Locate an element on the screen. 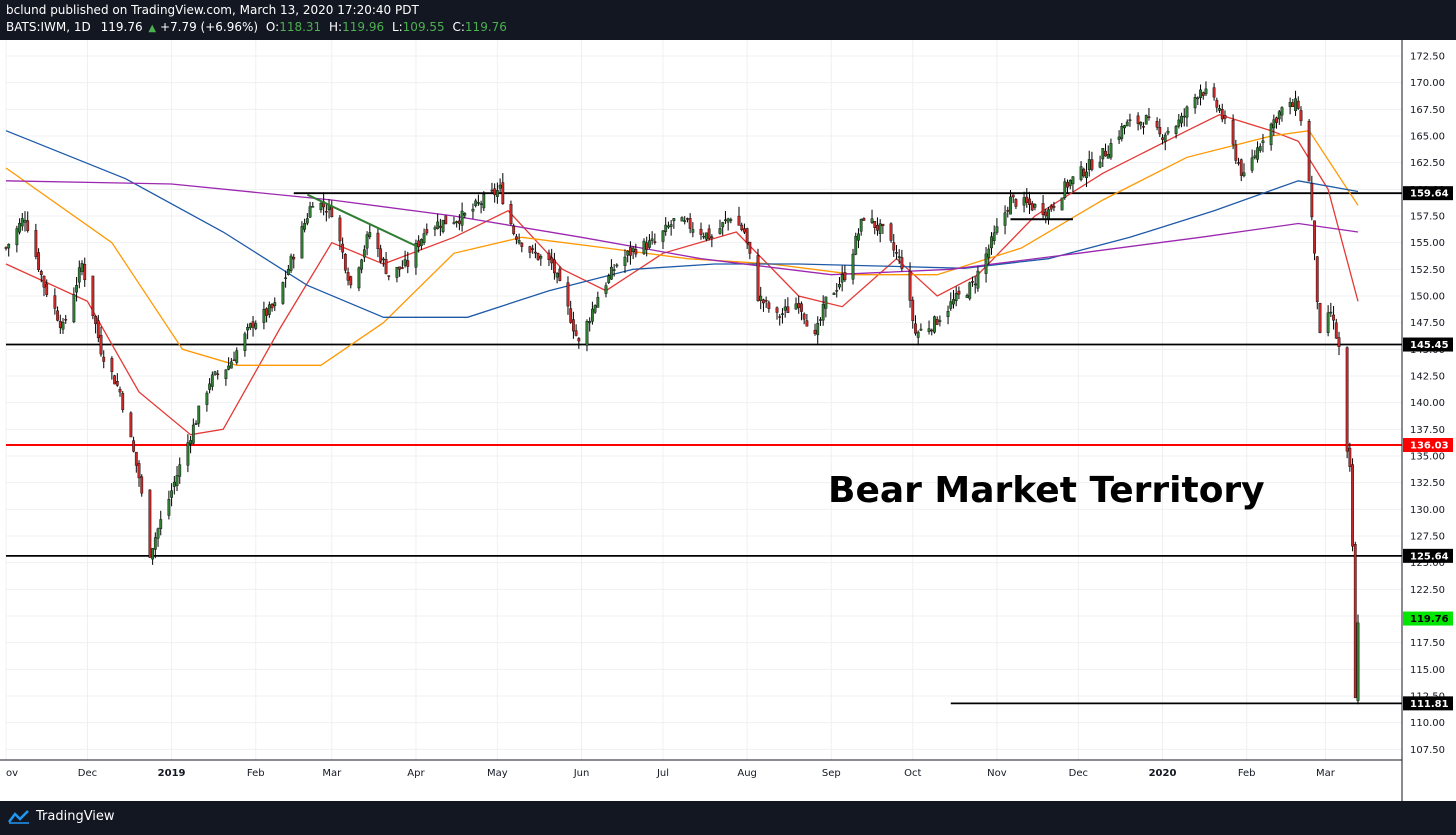 The width and height of the screenshot is (1456, 835). tradingview-brand: TradingView is located at coordinates (61, 816).